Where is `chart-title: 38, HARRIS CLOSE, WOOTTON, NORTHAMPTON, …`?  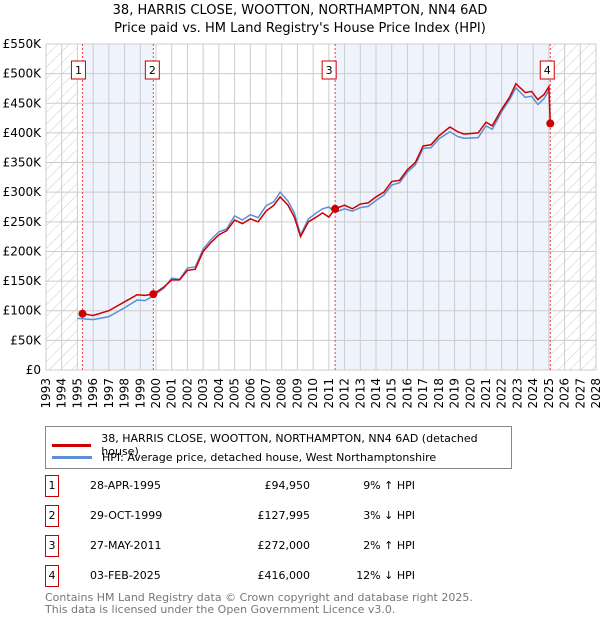 chart-title: 38, HARRIS CLOSE, WOOTTON, NORTHAMPTON, … is located at coordinates (300, 10).